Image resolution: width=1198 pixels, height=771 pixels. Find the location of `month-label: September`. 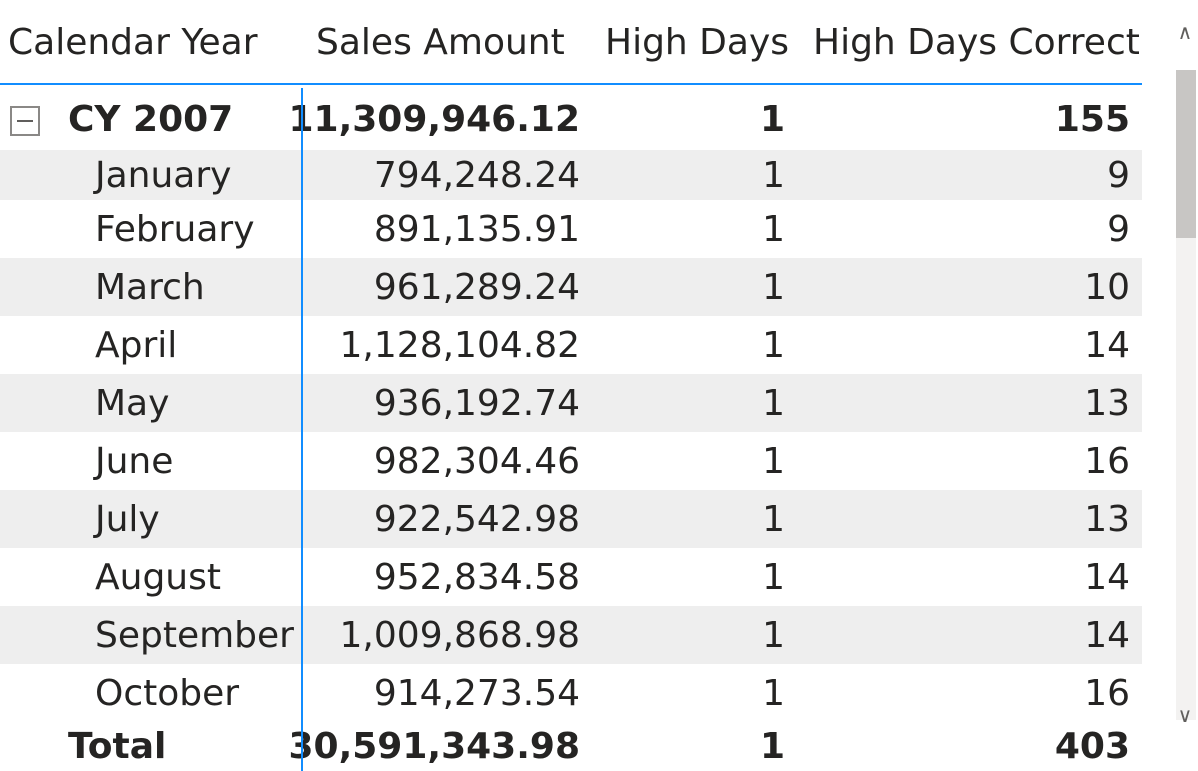

month-label: September is located at coordinates (194, 635).